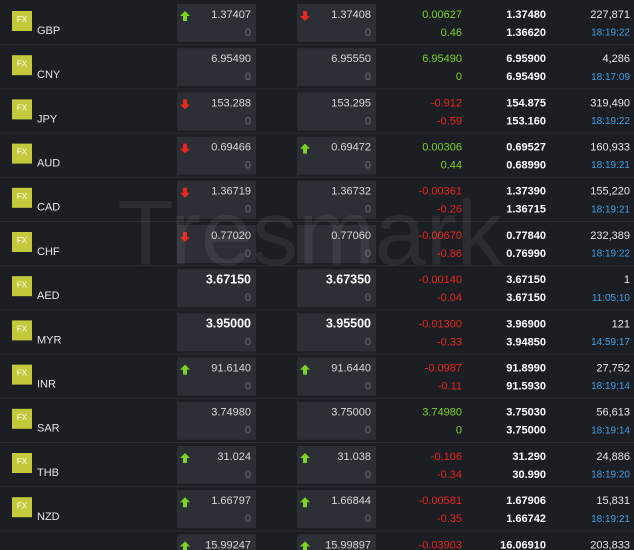  What do you see at coordinates (351, 501) in the screenshot?
I see `ask-price: 1.66844` at bounding box center [351, 501].